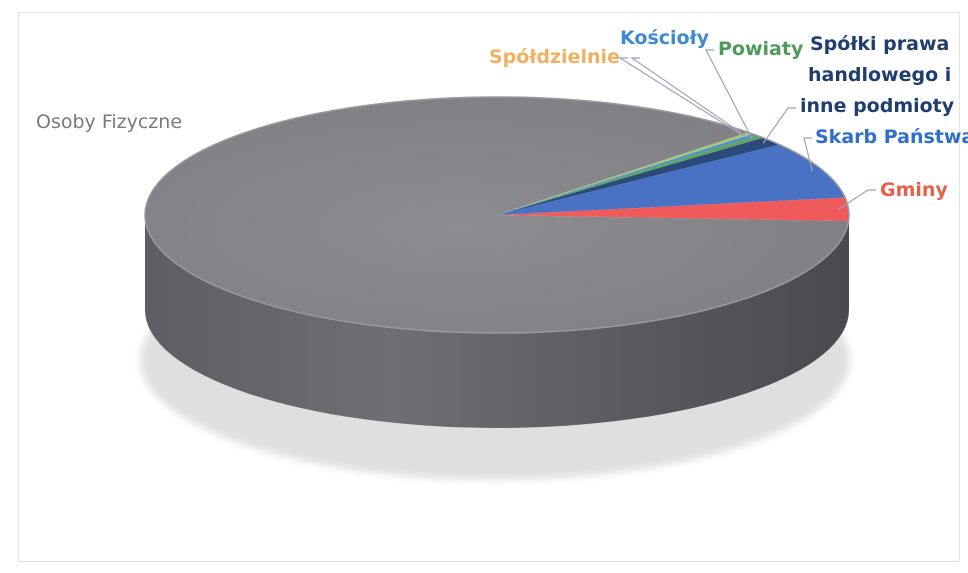 This screenshot has width=968, height=573. What do you see at coordinates (673, 209) in the screenshot?
I see `pie-slice-gminy` at bounding box center [673, 209].